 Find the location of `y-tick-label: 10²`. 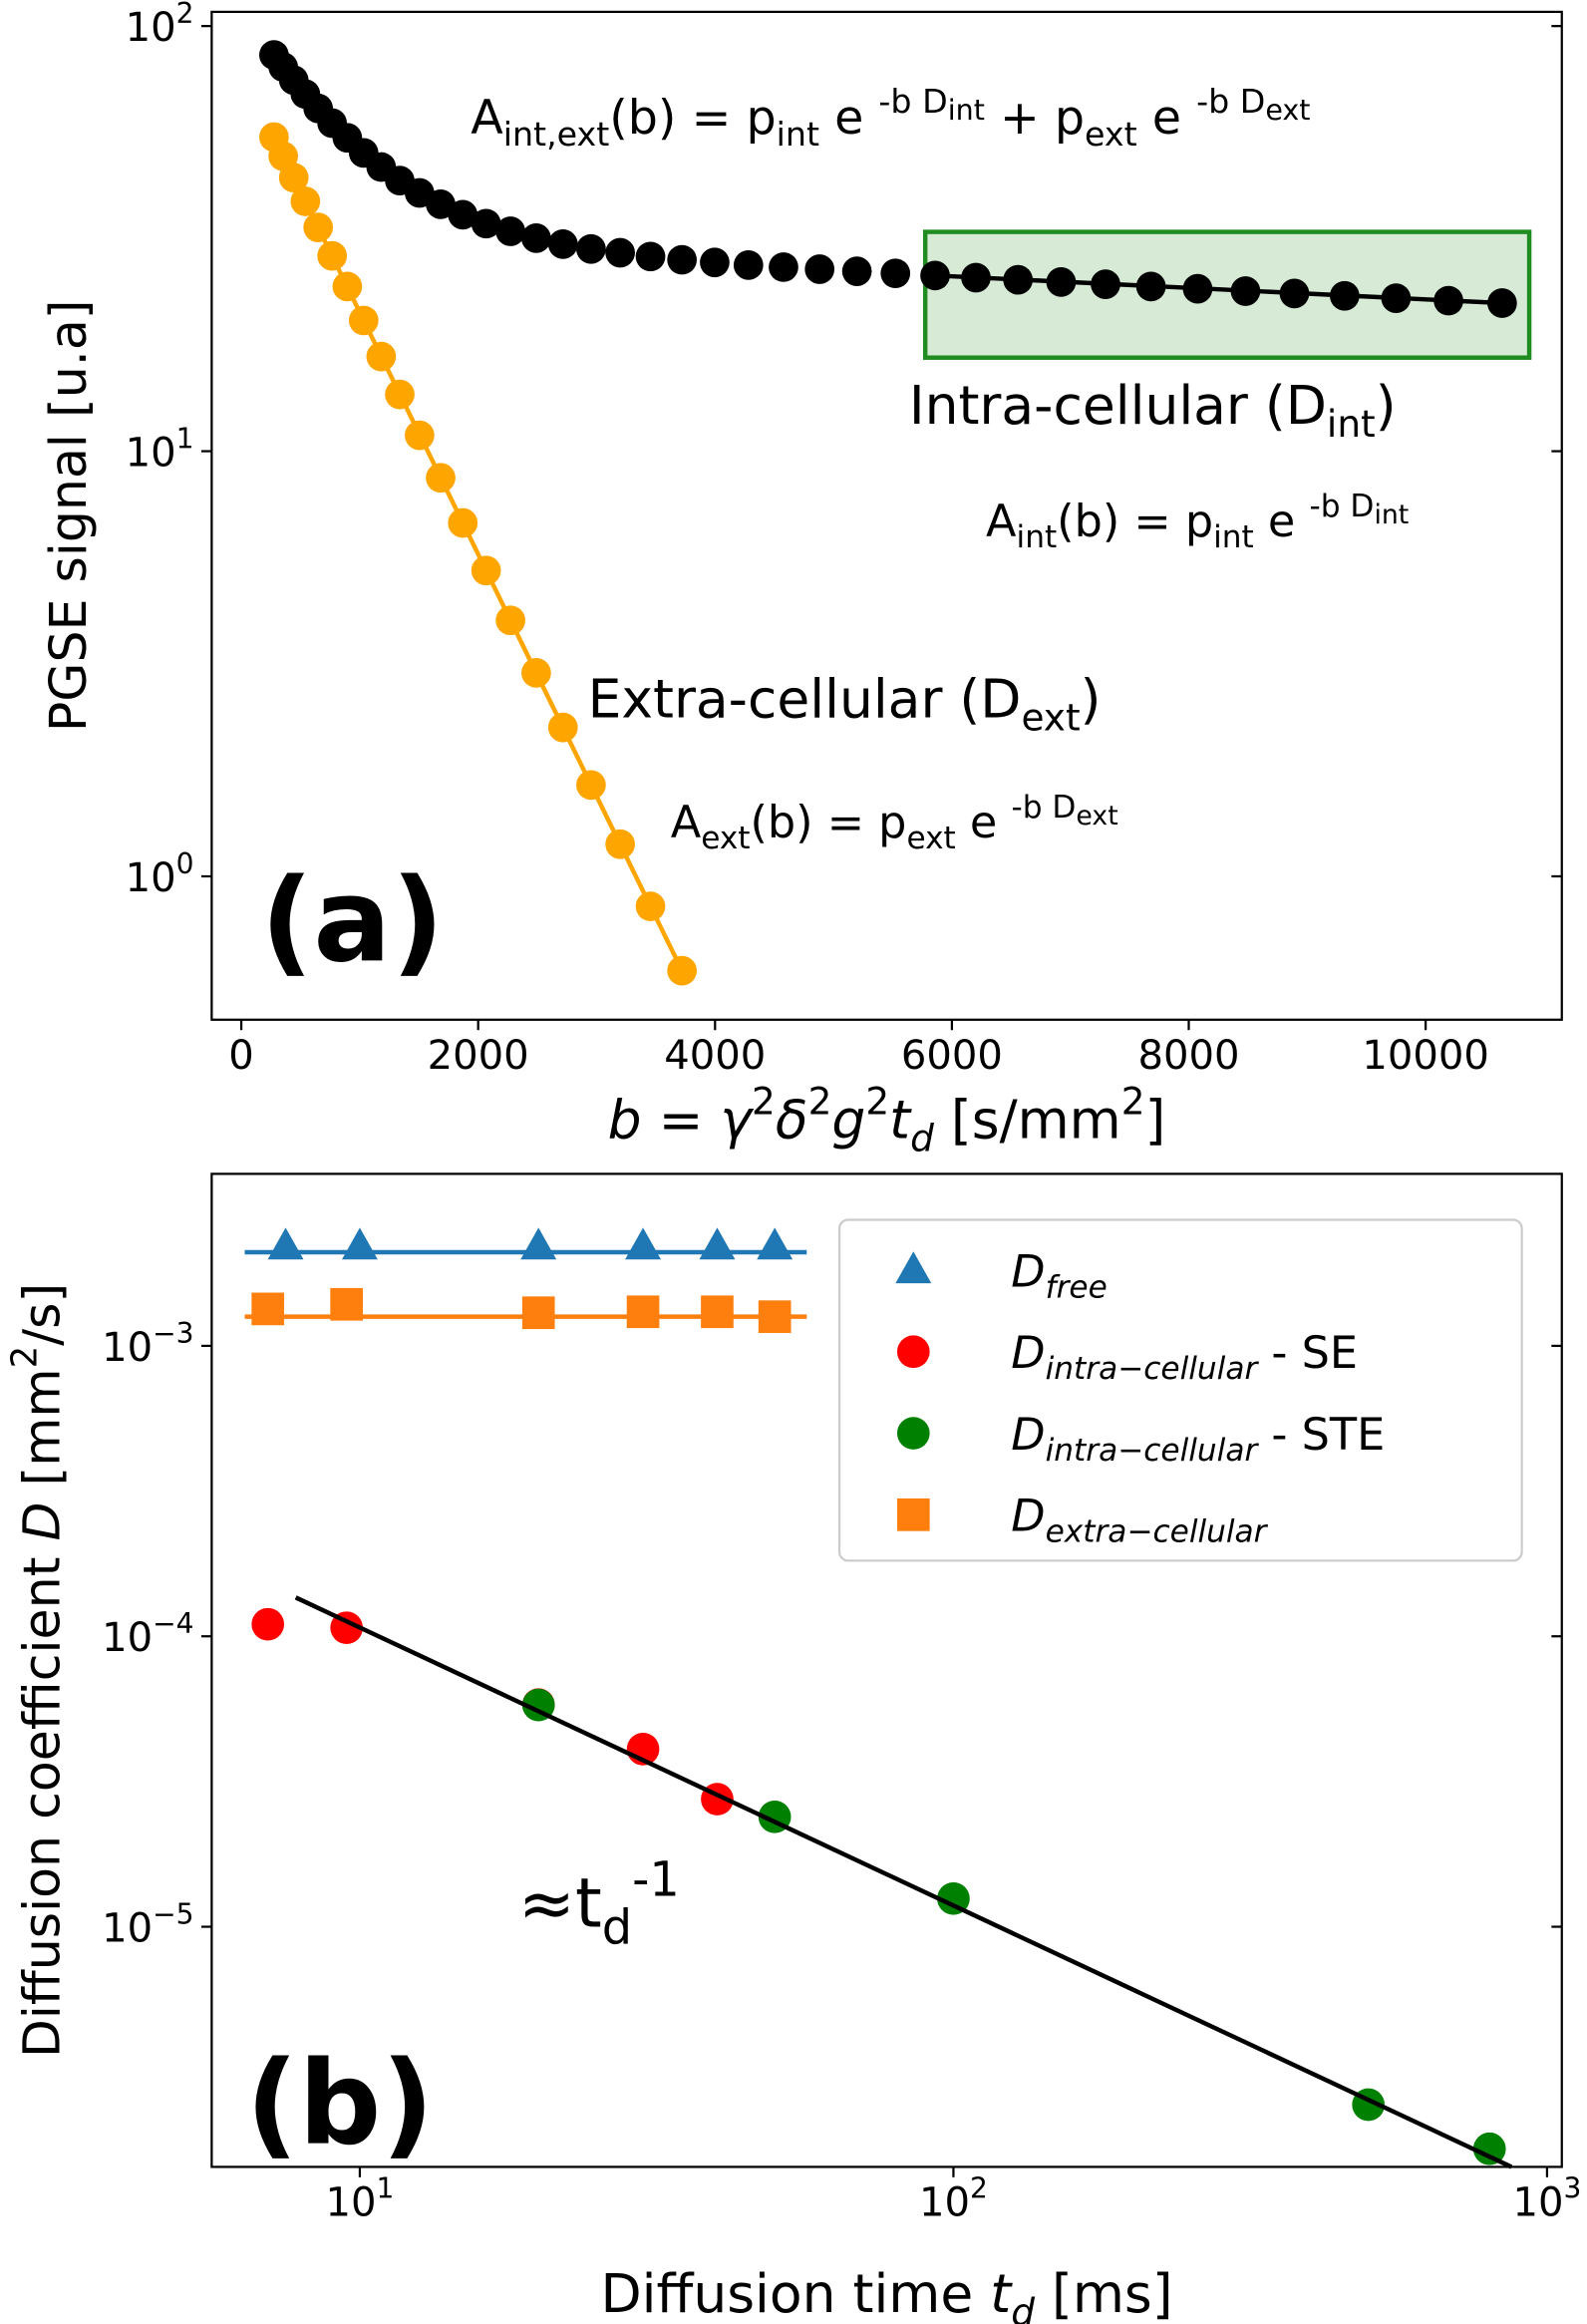

y-tick-label: 10² is located at coordinates (160, 25).